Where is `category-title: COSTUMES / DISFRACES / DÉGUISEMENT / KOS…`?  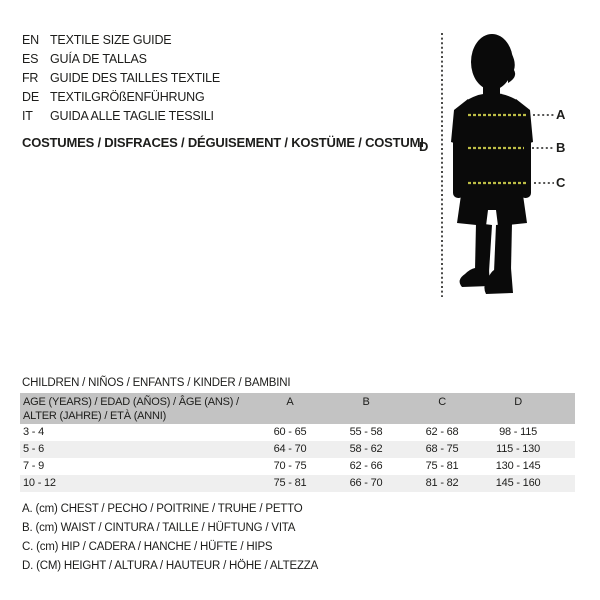 category-title: COSTUMES / DISFRACES / DÉGUISEMENT / KOS… is located at coordinates (223, 142).